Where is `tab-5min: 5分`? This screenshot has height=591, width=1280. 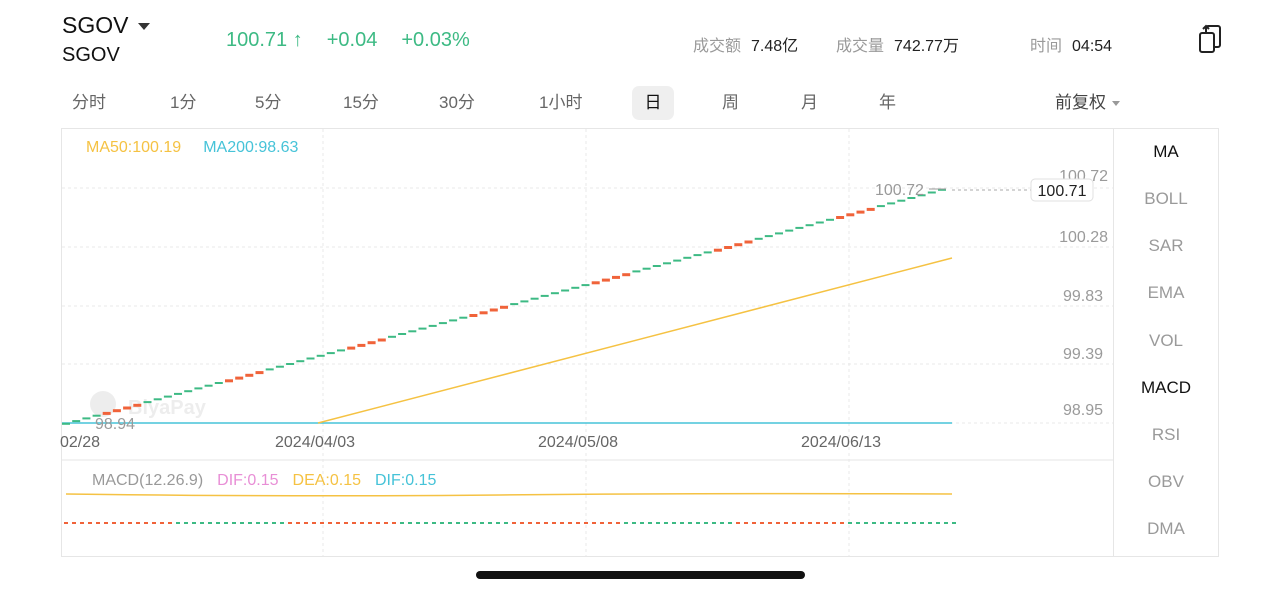
tab-5min: 5分 is located at coordinates (268, 102).